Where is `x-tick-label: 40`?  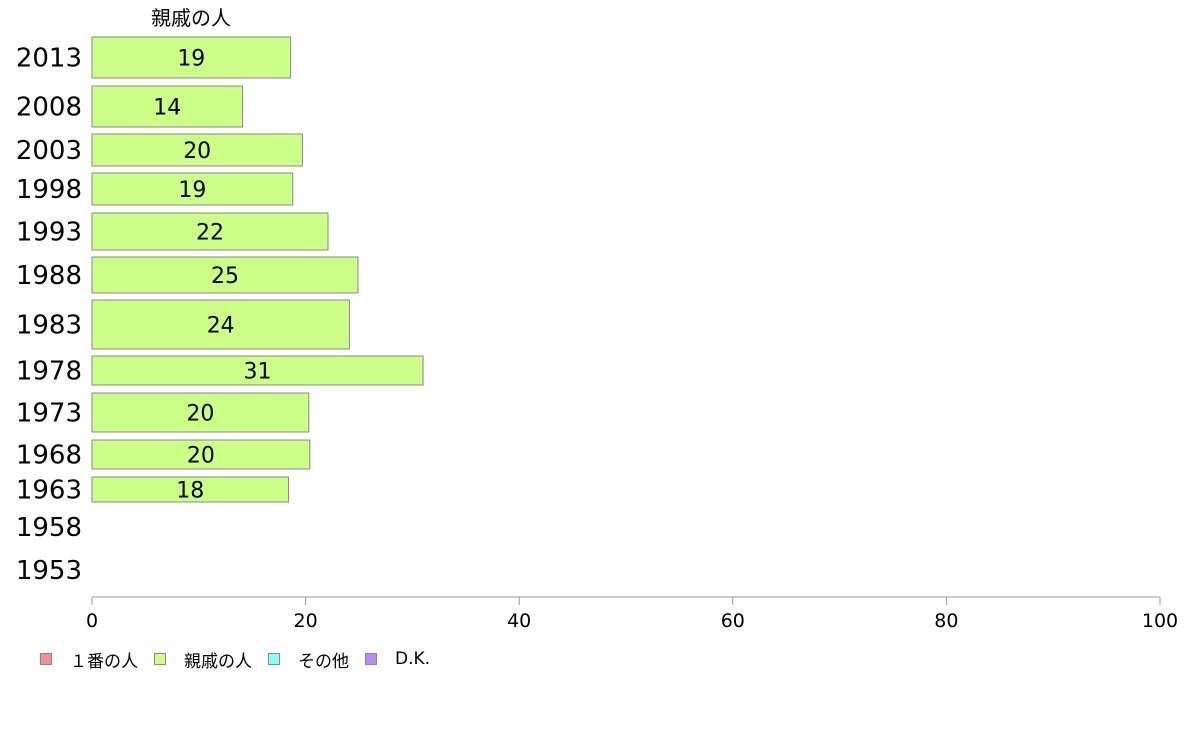
x-tick-label: 40 is located at coordinates (519, 621).